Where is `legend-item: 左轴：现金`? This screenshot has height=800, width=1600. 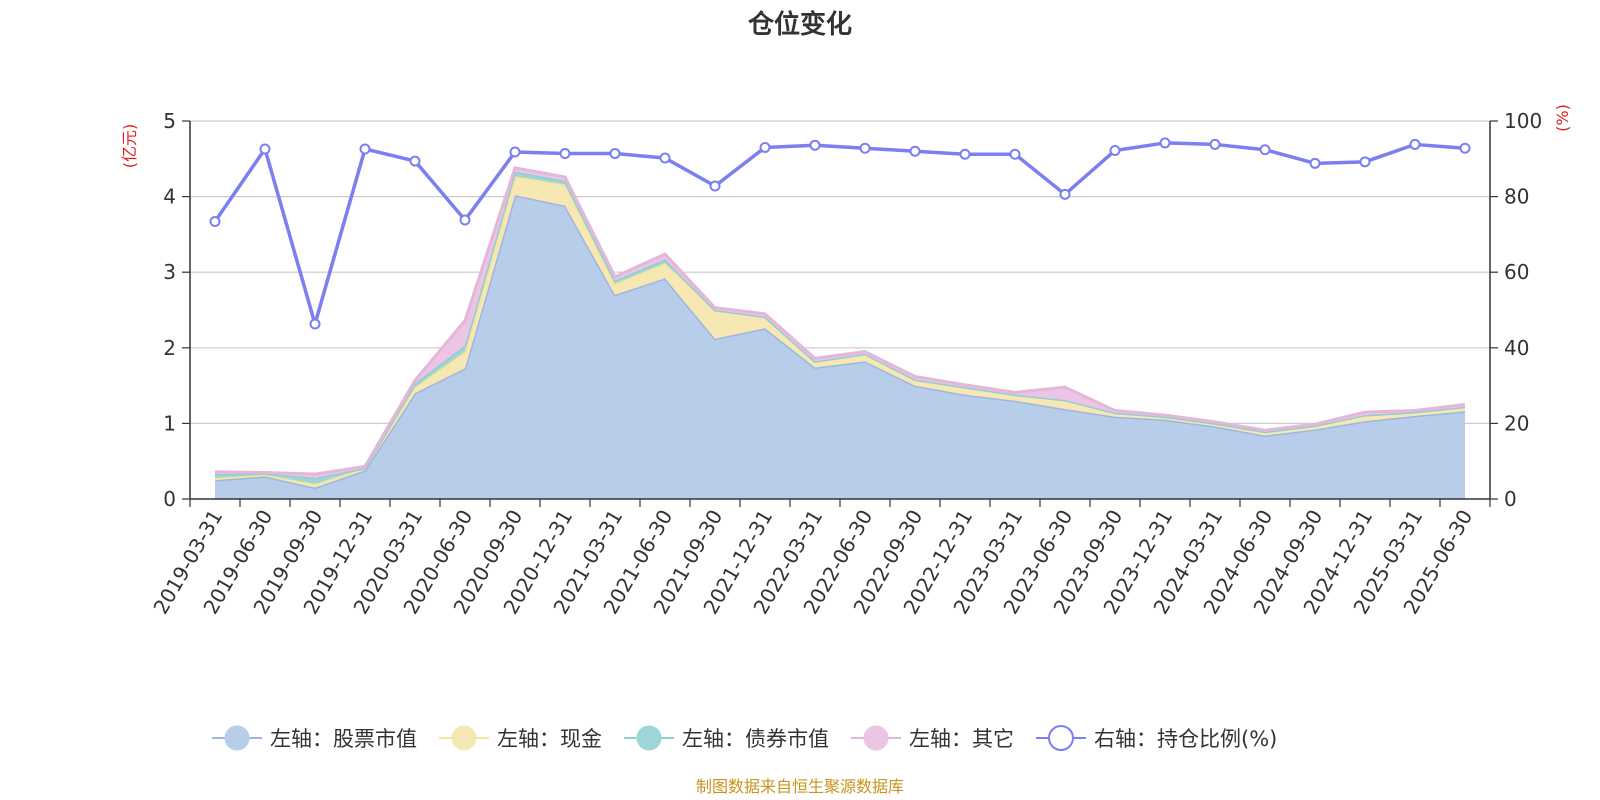
legend-item: 左轴：现金 is located at coordinates (520, 738).